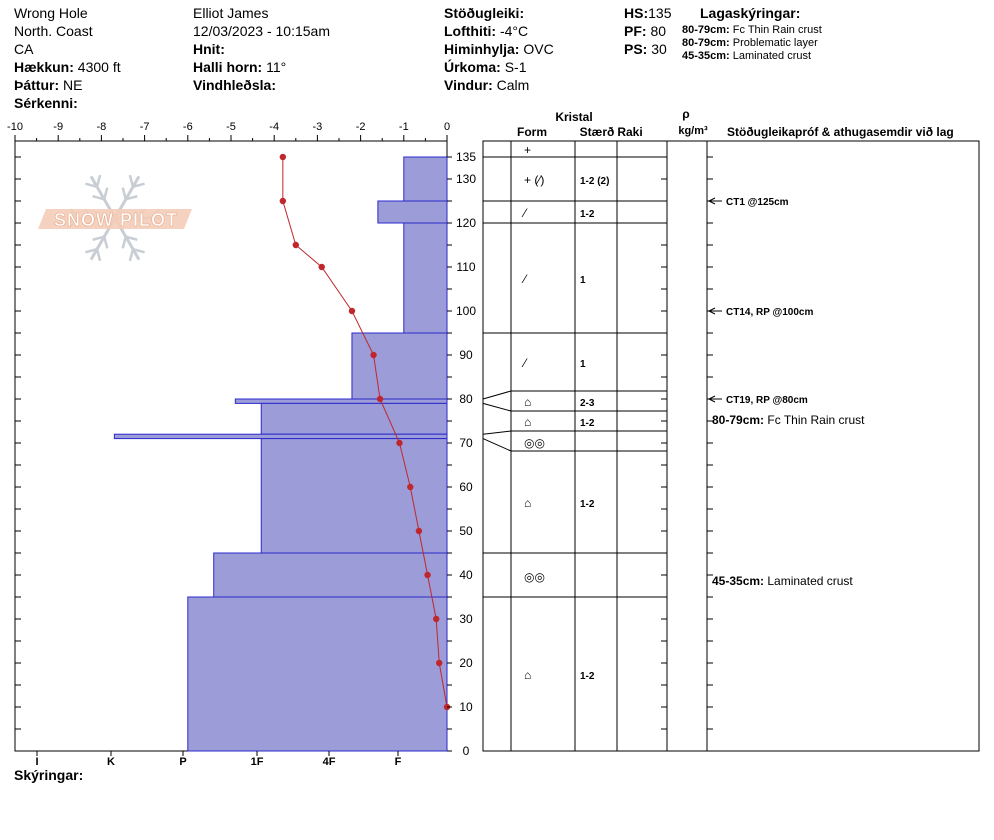  What do you see at coordinates (15, 127) in the screenshot?
I see `temperature-tick-label: -10` at bounding box center [15, 127].